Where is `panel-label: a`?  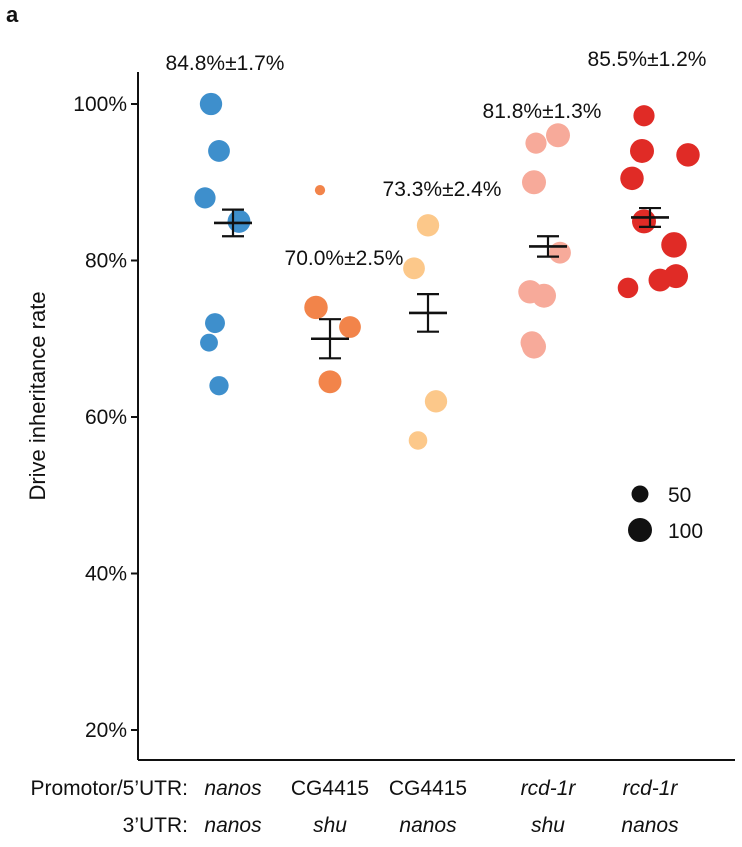
panel-label: a is located at coordinates (12, 14).